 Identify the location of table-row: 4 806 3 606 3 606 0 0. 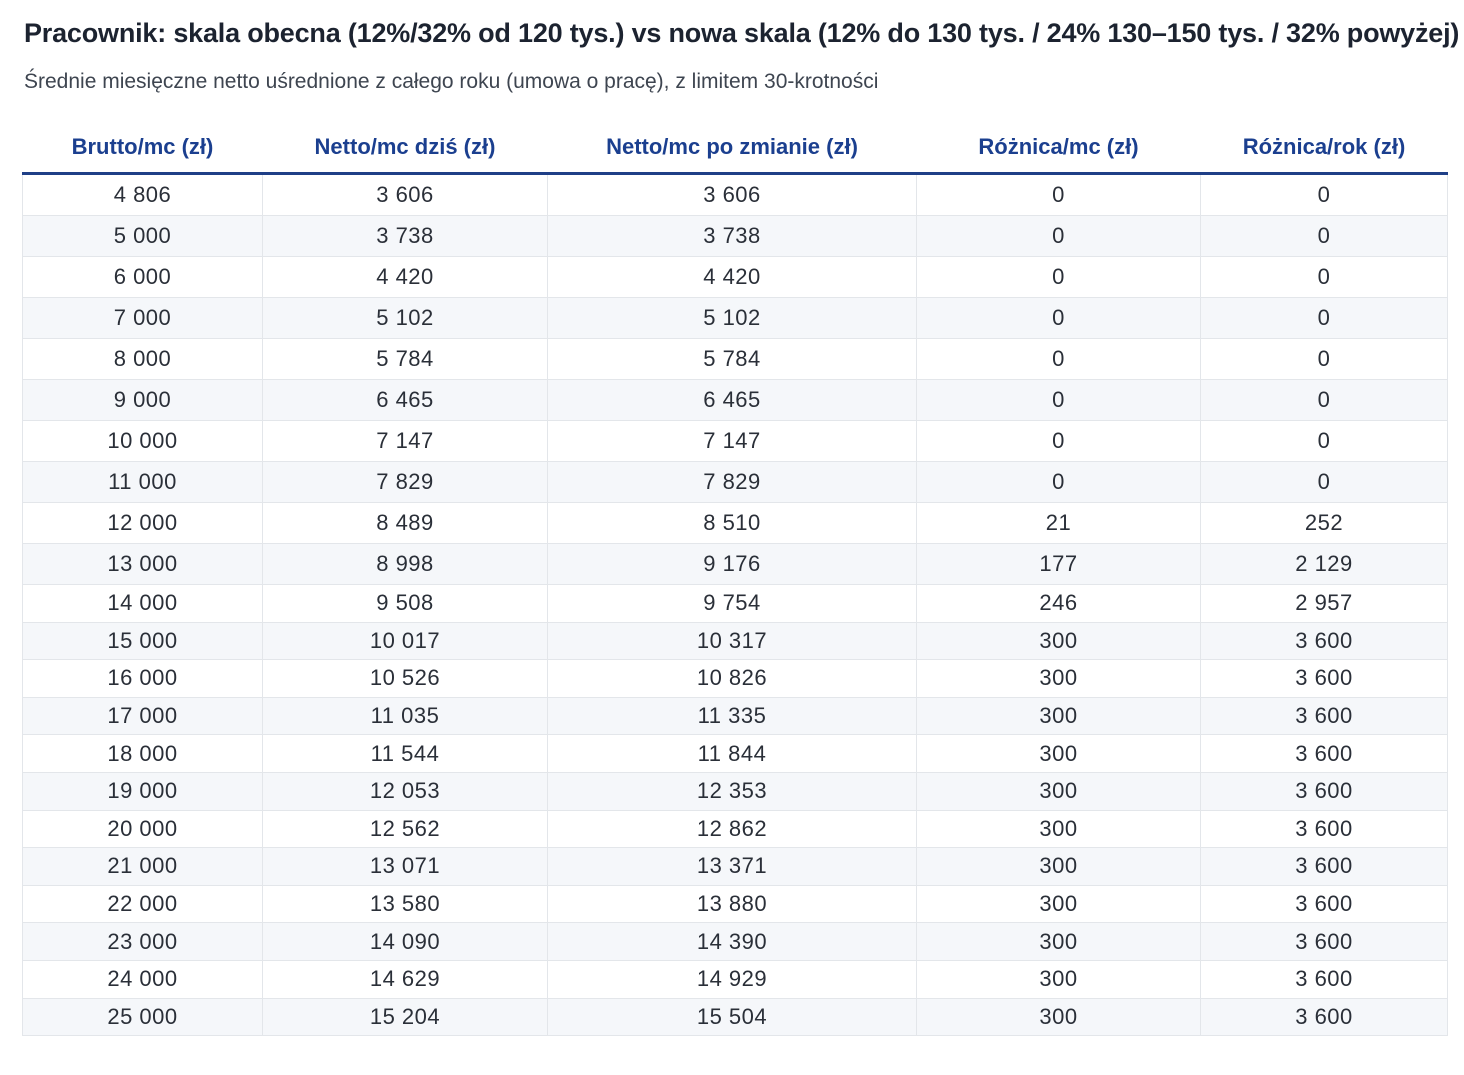
(735, 194).